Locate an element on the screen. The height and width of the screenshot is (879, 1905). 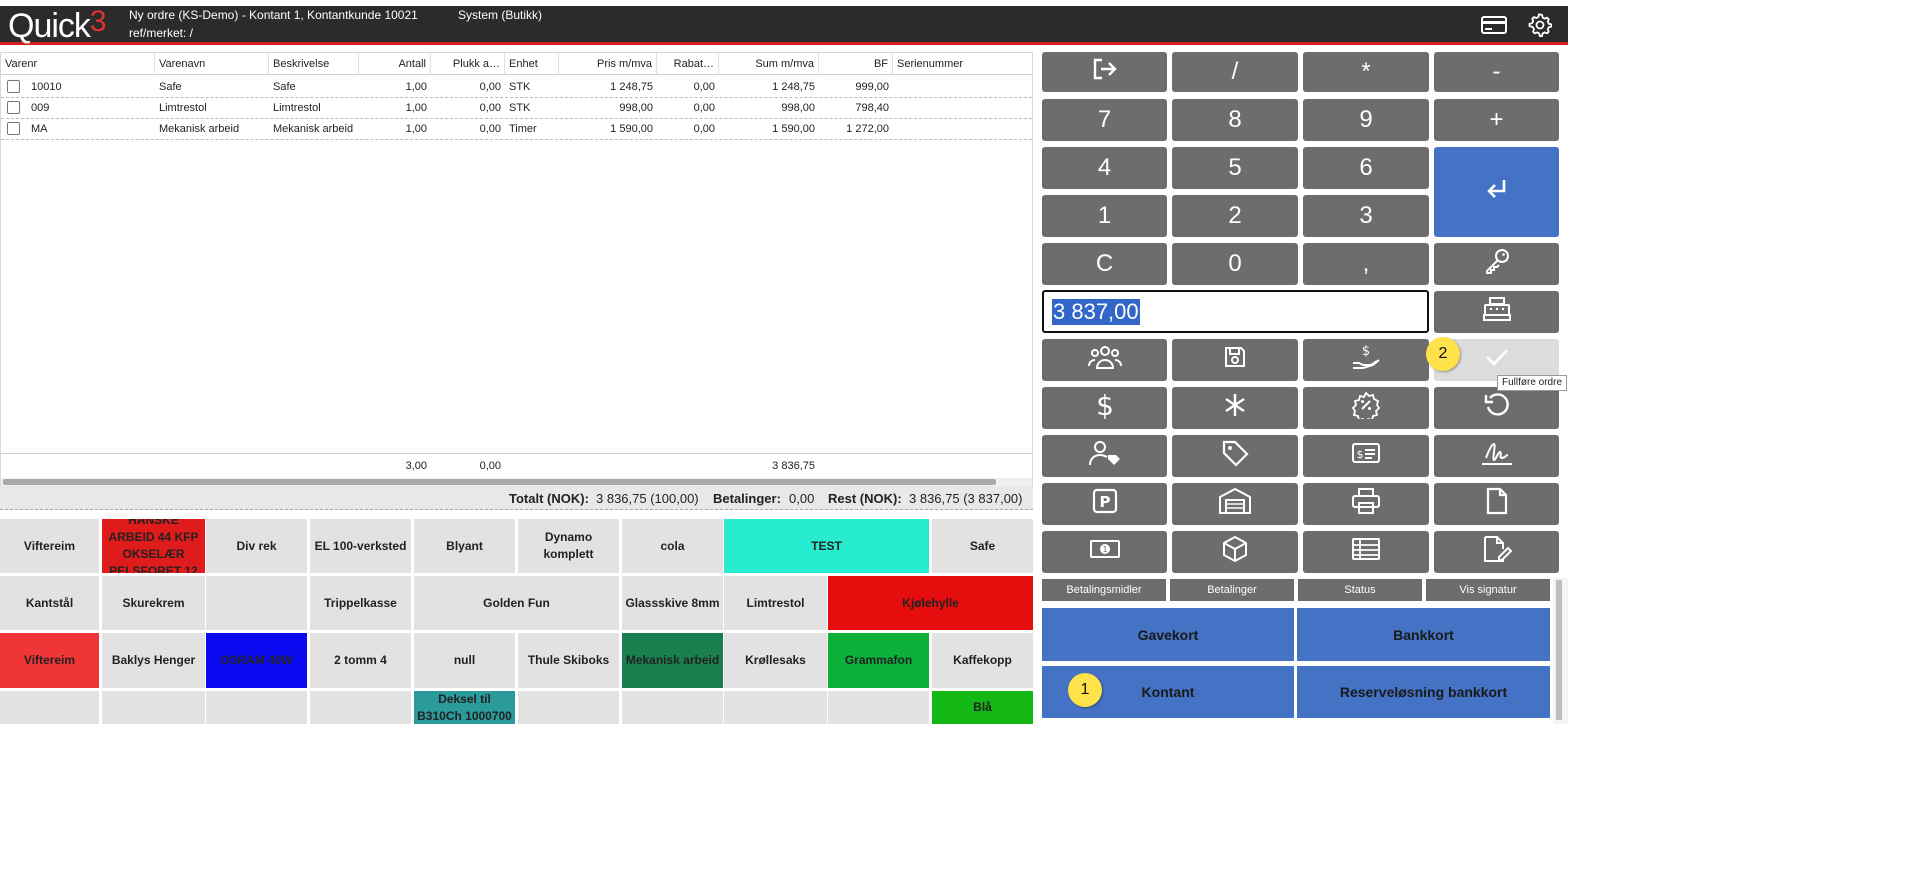
payment-scrollbar is located at coordinates (1560, 651).